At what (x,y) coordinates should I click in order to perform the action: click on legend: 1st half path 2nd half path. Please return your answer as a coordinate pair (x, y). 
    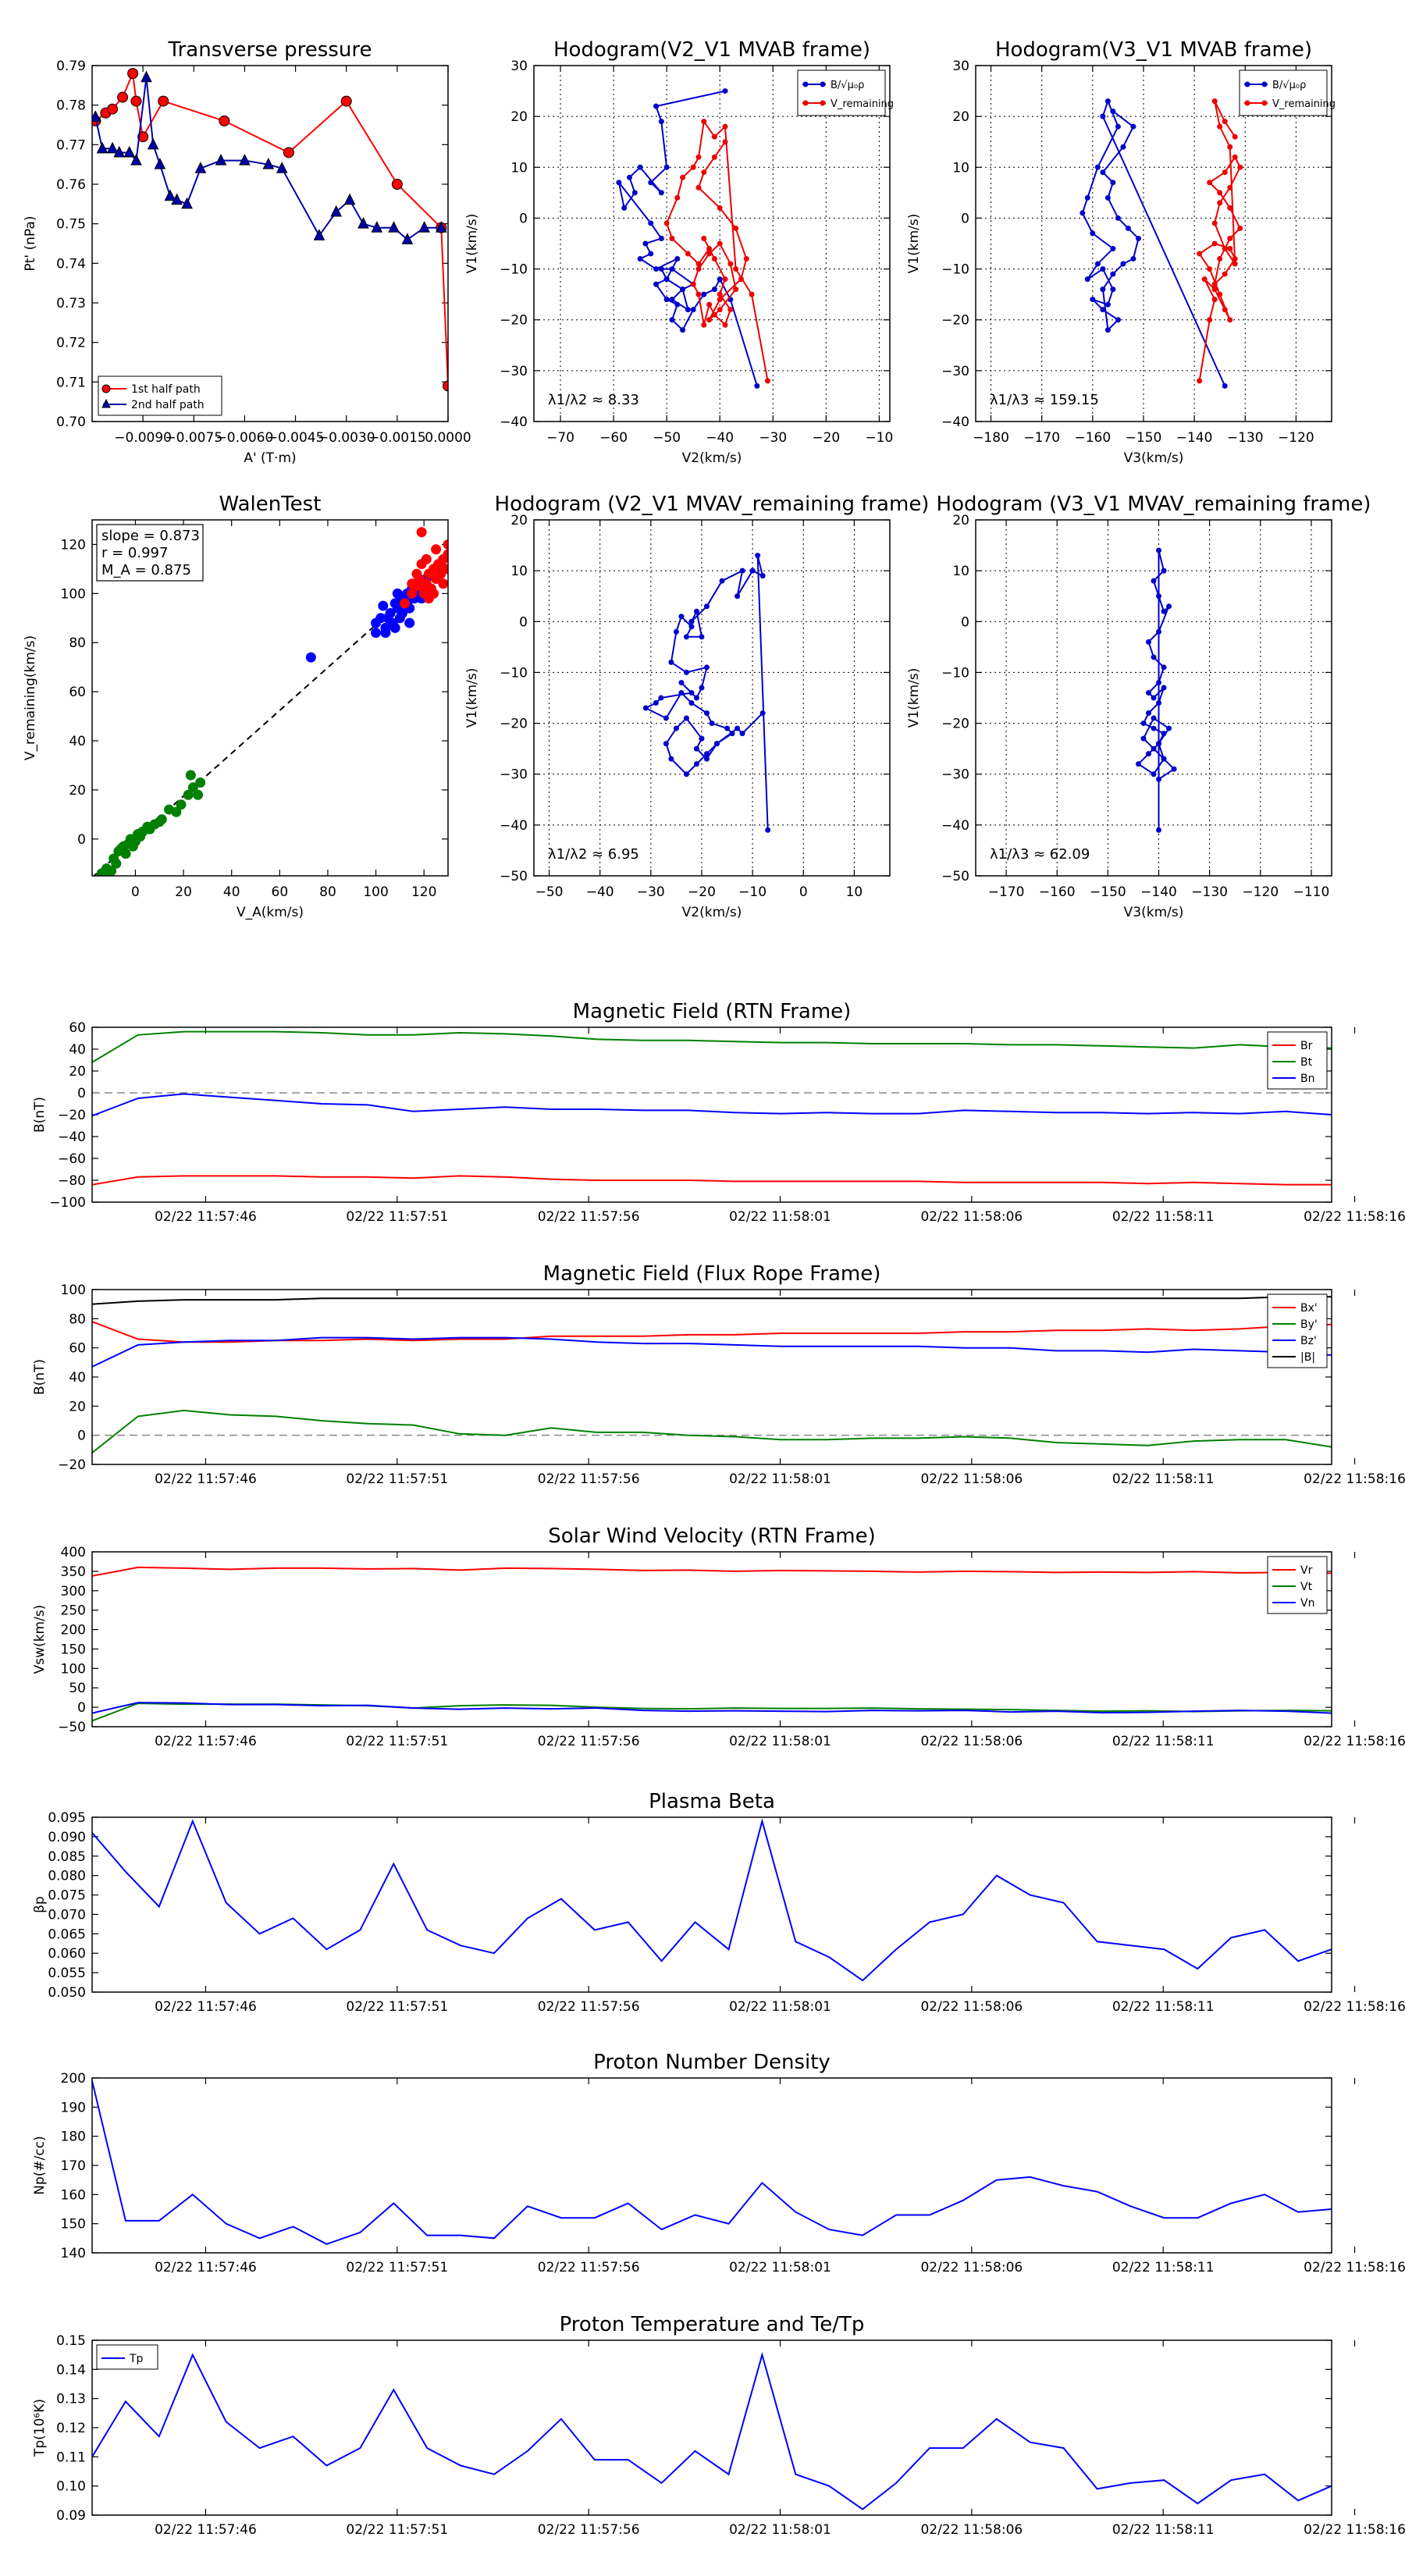
    Looking at the image, I should click on (160, 395).